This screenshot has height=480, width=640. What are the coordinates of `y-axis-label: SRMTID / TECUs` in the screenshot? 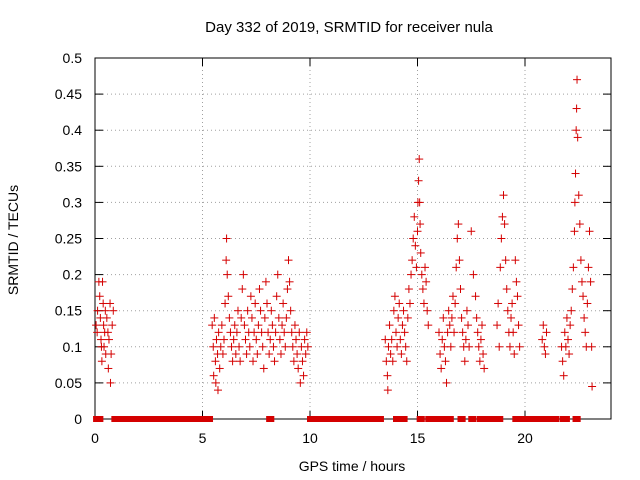 It's located at (13, 240).